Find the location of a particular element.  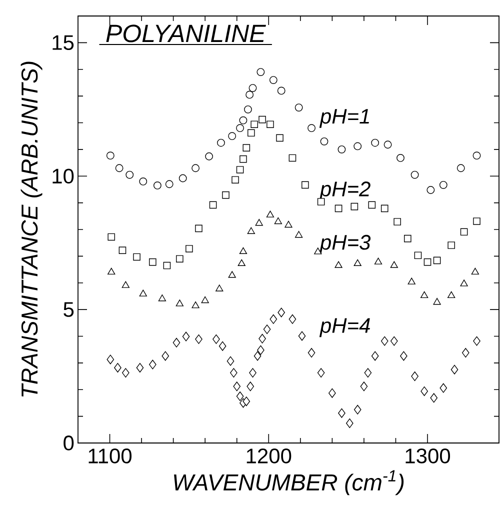

x-tick-label: 1300 is located at coordinates (428, 456).